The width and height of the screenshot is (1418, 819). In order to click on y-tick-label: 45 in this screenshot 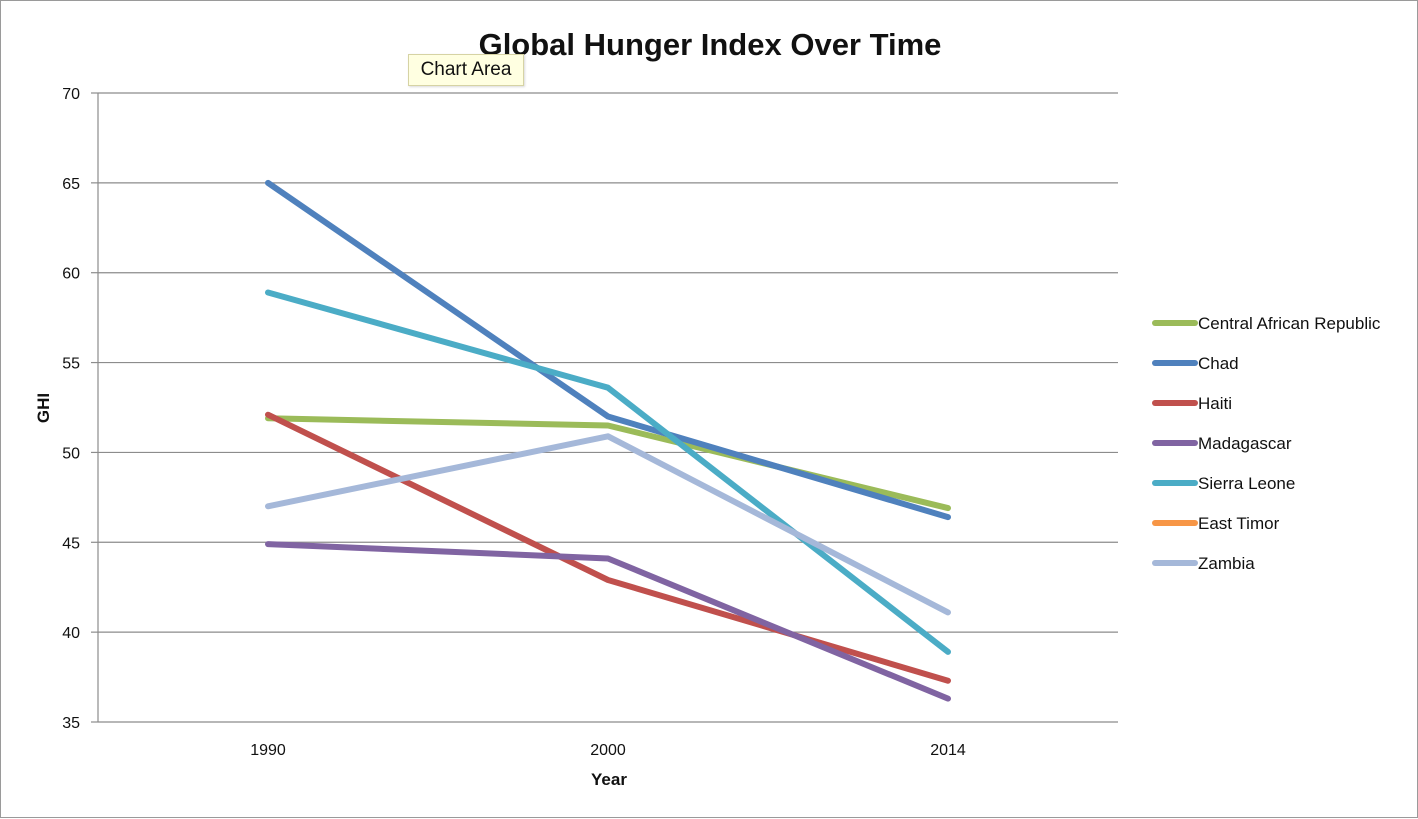, I will do `click(71, 543)`.